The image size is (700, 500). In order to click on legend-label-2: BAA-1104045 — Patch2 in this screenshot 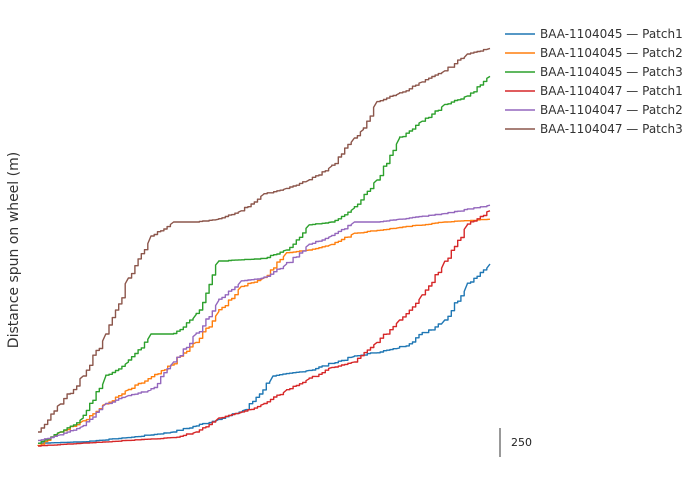, I will do `click(611, 53)`.